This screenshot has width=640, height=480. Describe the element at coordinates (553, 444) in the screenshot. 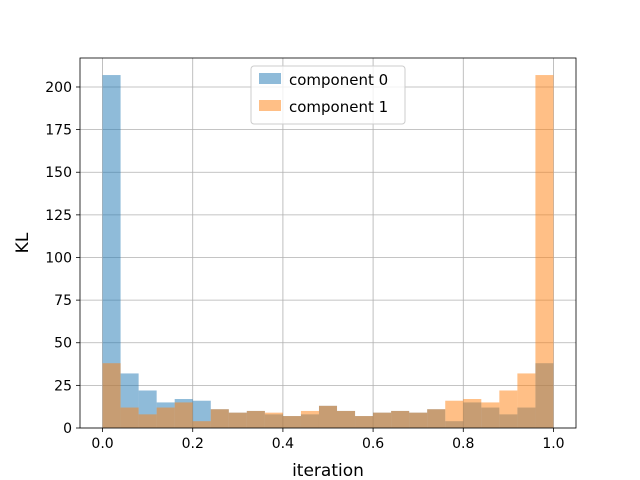

I see `x-tick-label: 1.0` at that location.